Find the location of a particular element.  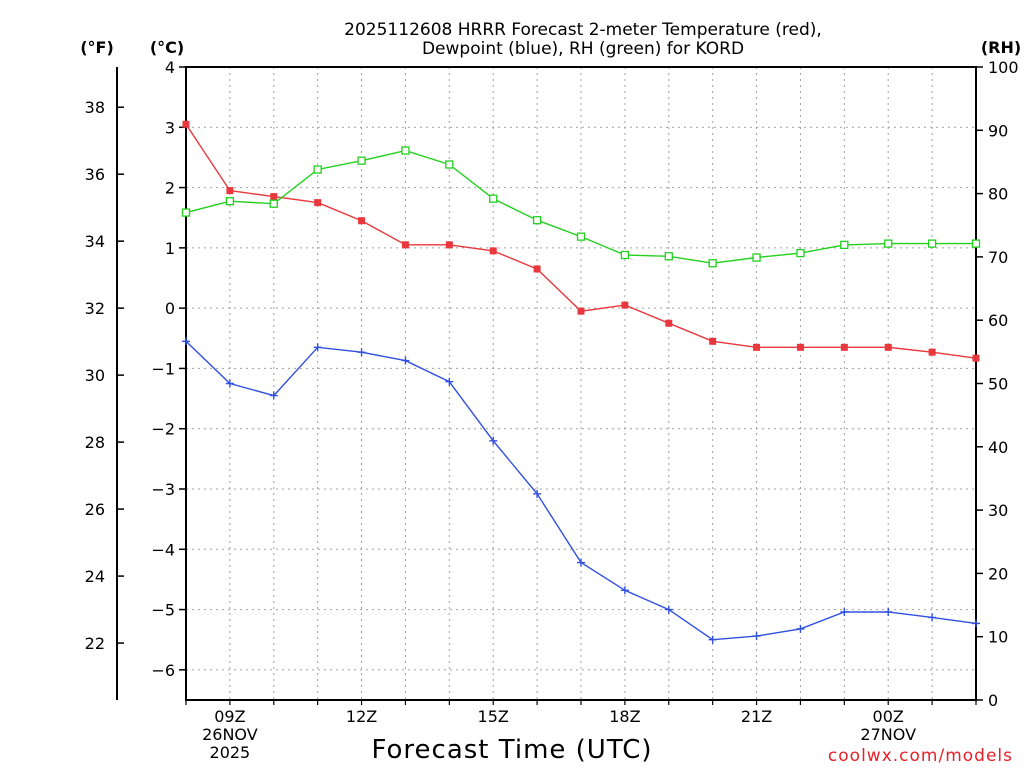

rh-tick-label: 100 is located at coordinates (1003, 67).